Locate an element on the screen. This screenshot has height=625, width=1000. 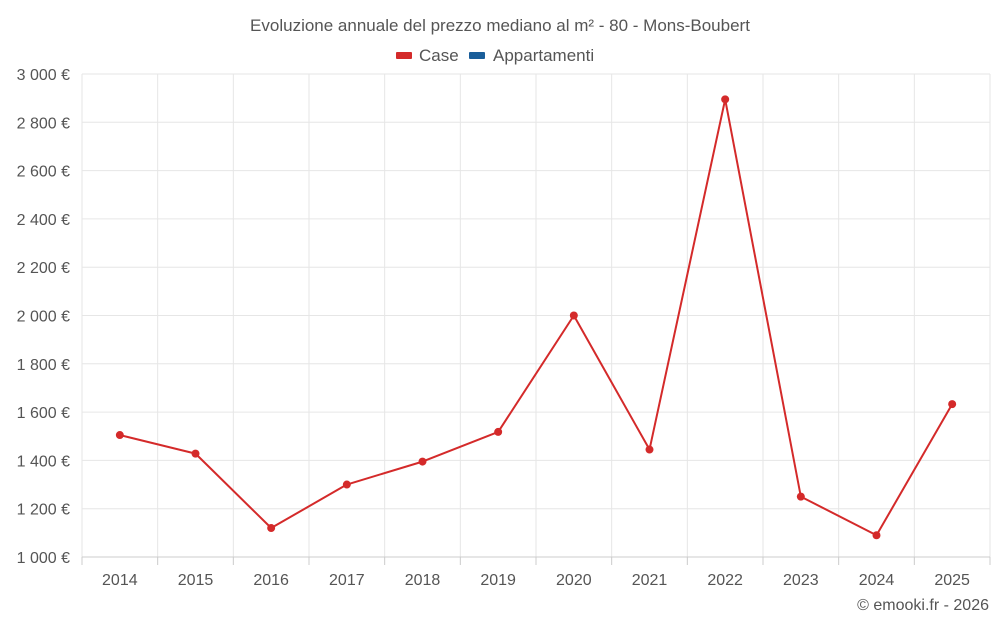
legend-label-case: Case is located at coordinates (439, 55).